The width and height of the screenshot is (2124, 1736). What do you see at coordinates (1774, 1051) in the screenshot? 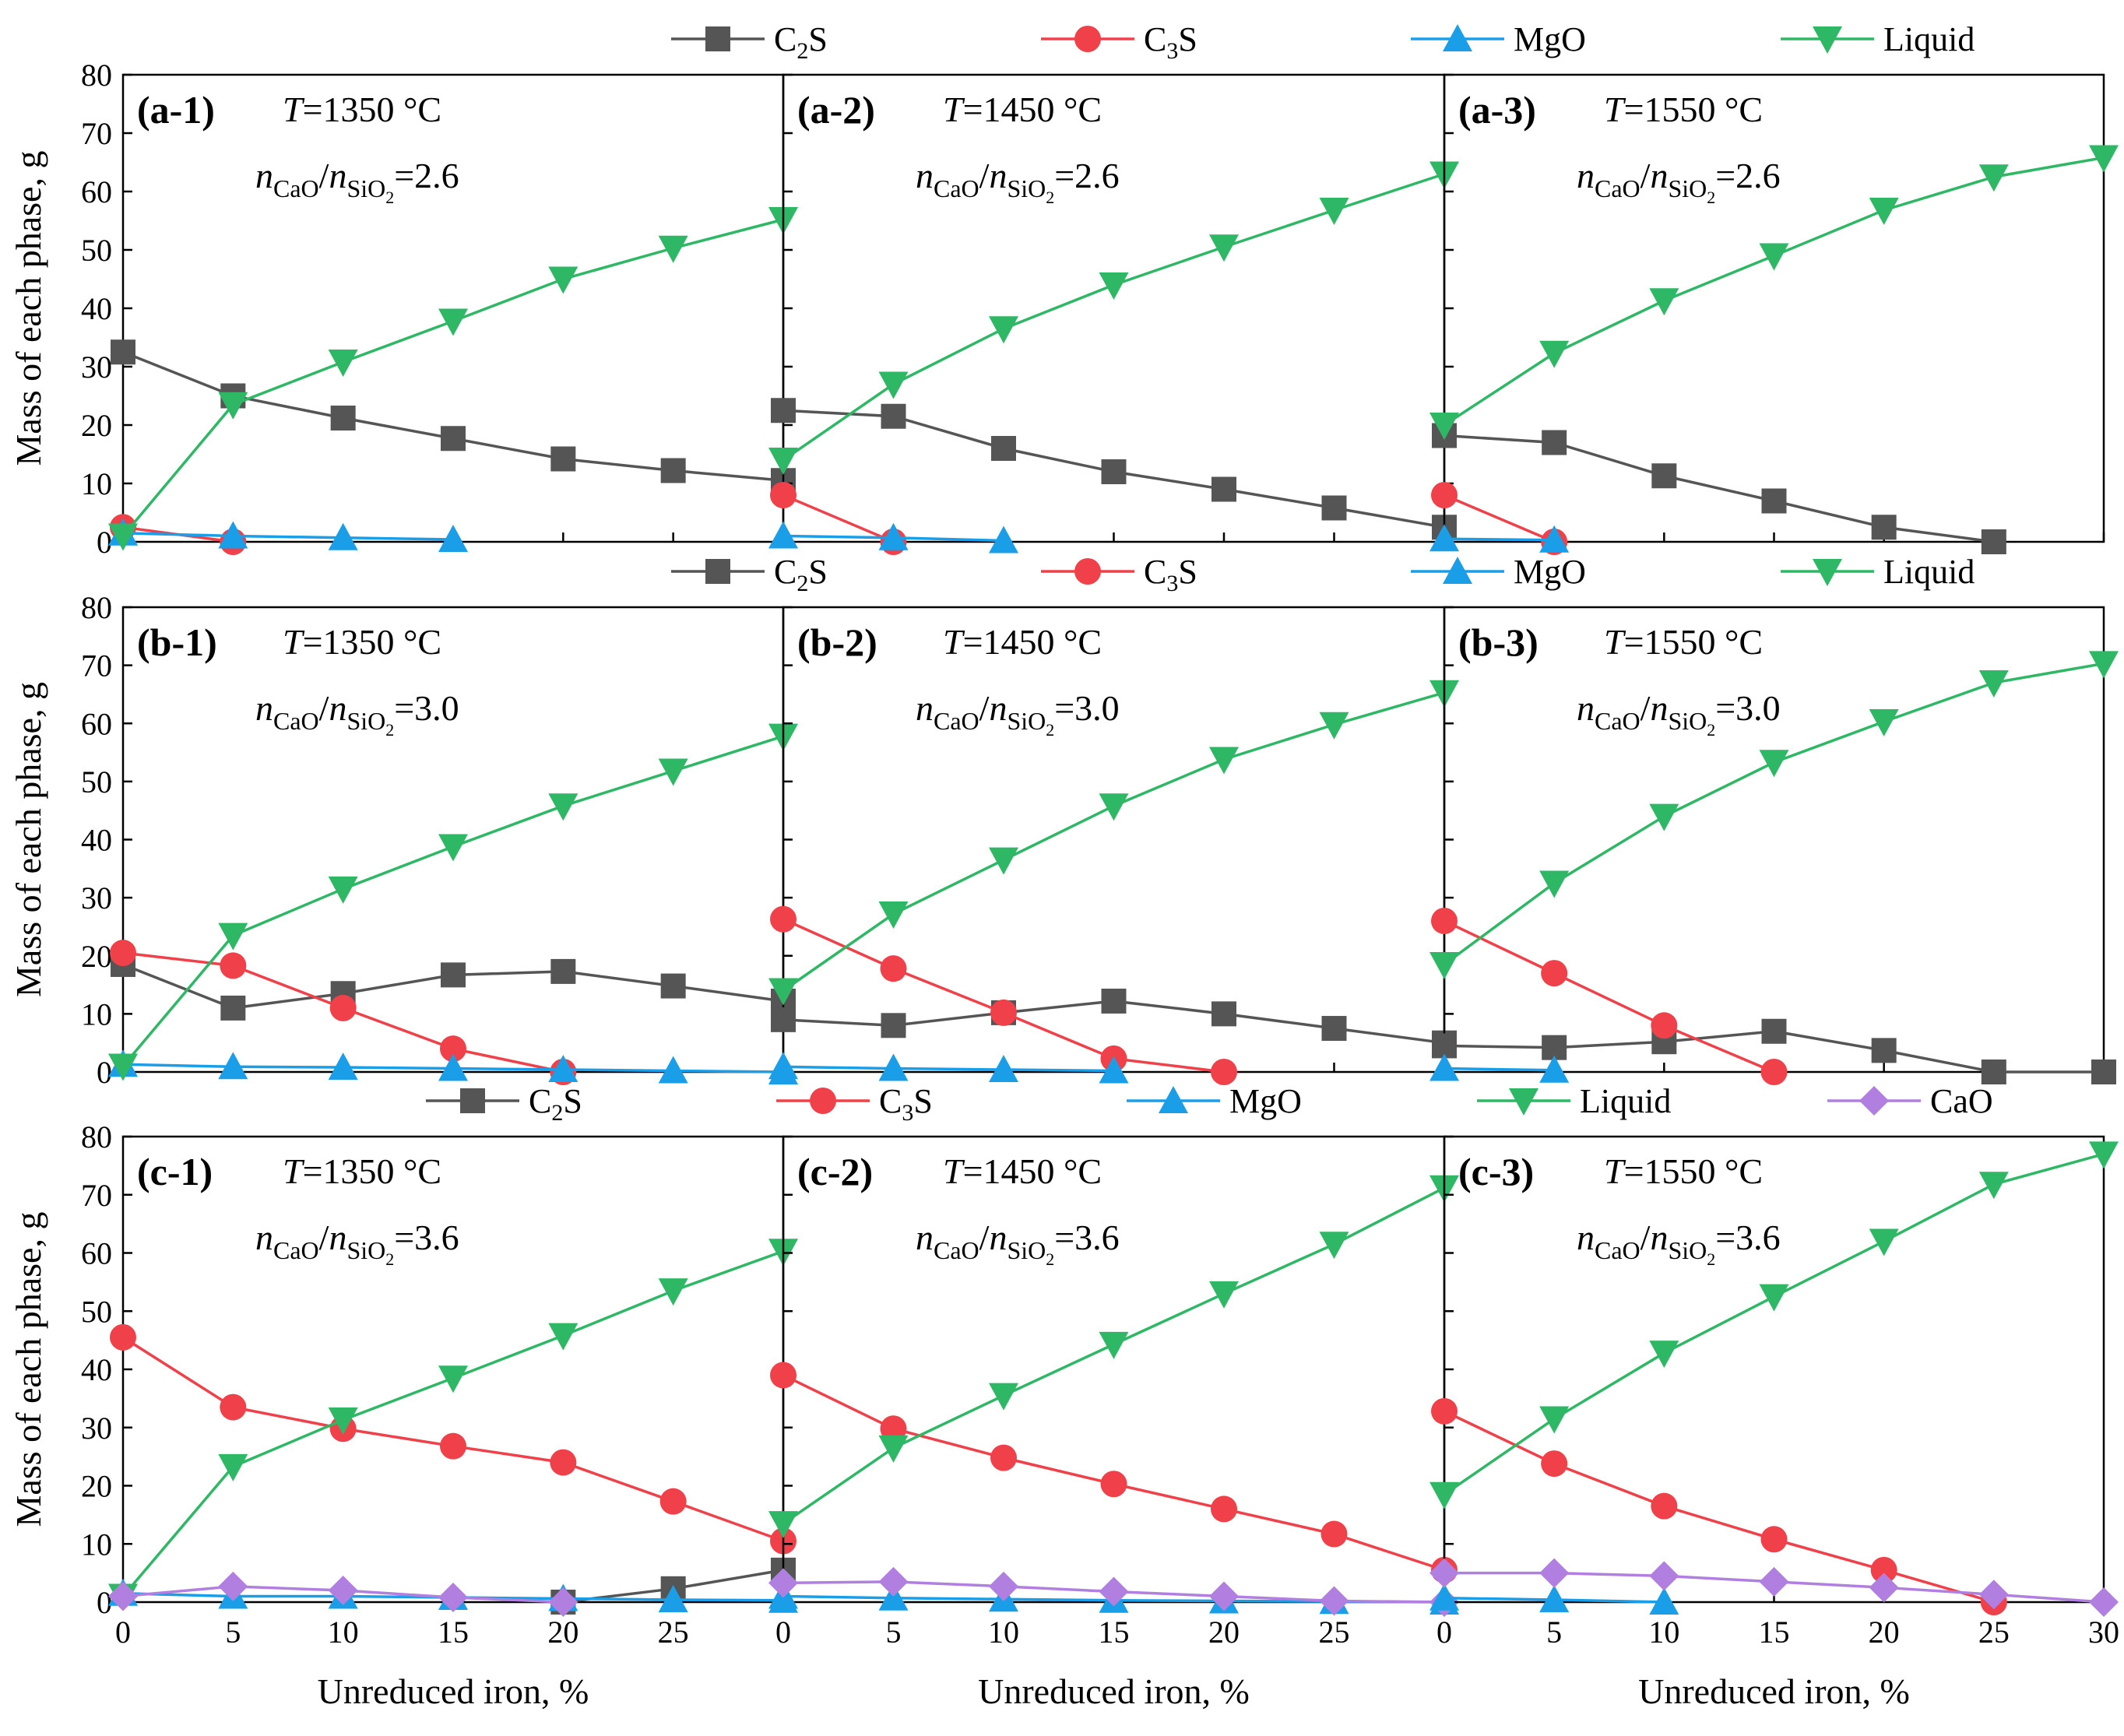
I see `series-C2S` at bounding box center [1774, 1051].